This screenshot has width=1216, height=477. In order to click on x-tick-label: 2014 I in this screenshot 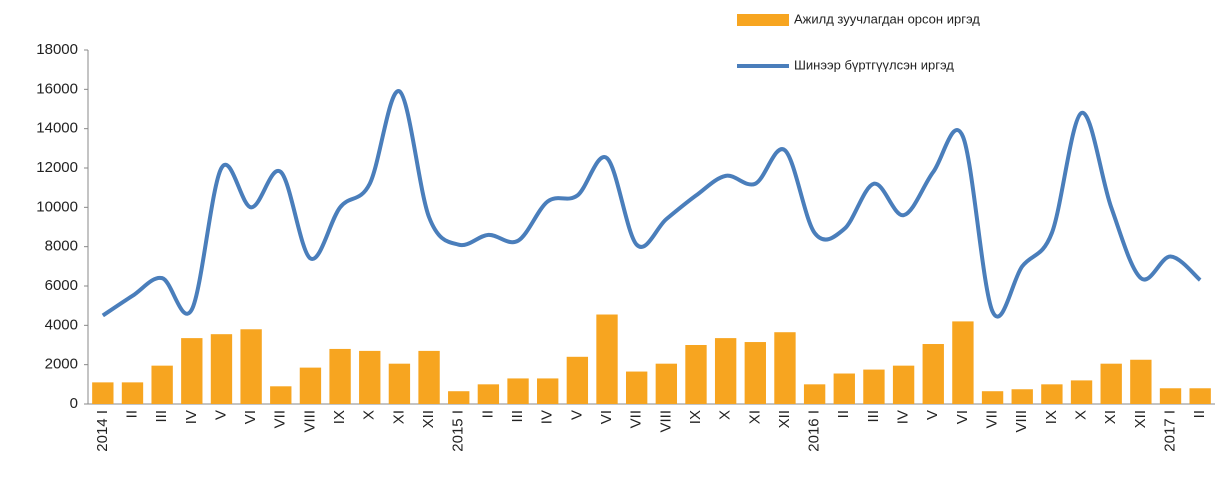, I will do `click(102, 431)`.